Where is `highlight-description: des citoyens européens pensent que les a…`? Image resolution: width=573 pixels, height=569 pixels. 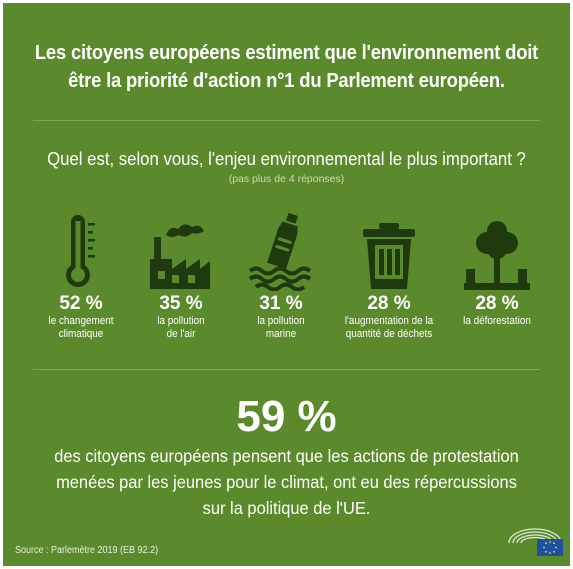 highlight-description: des citoyens européens pensent que les a… is located at coordinates (286, 482).